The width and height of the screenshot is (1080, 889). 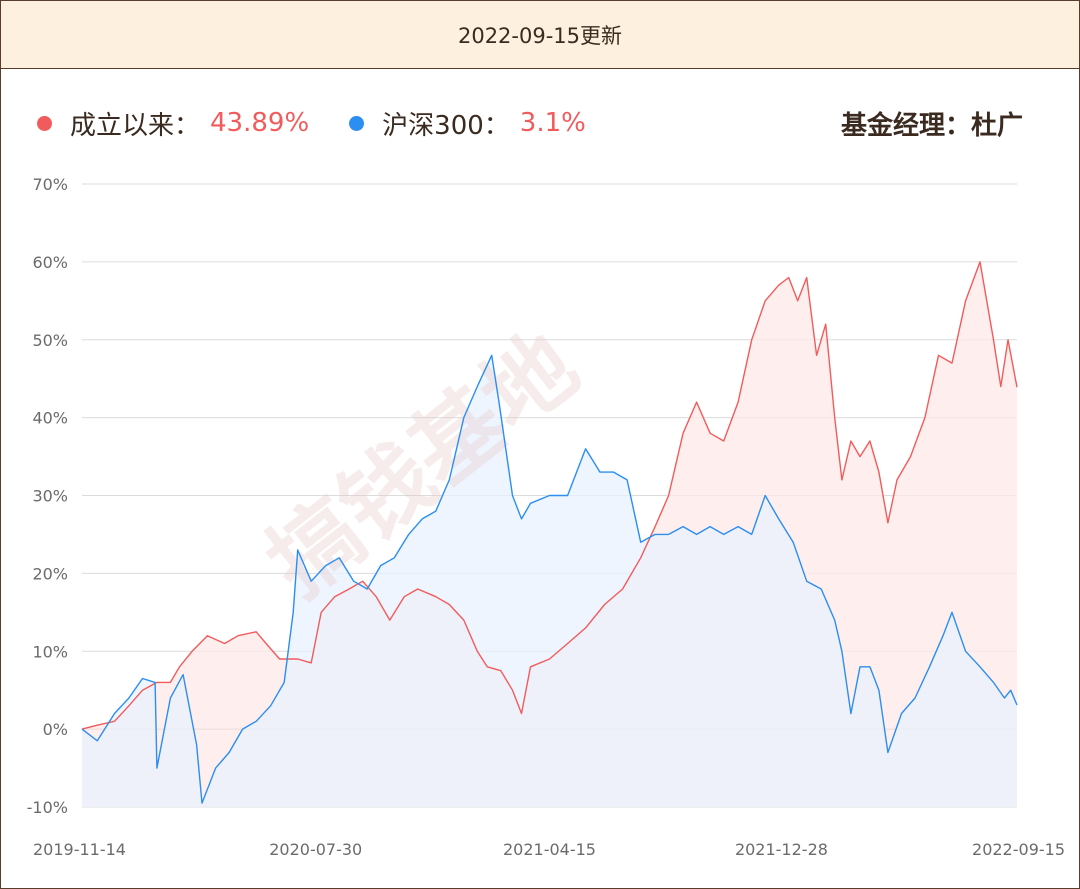 What do you see at coordinates (331, 123) in the screenshot?
I see `legend: 成立以来： 43.89% 沪深300： 3.1%` at bounding box center [331, 123].